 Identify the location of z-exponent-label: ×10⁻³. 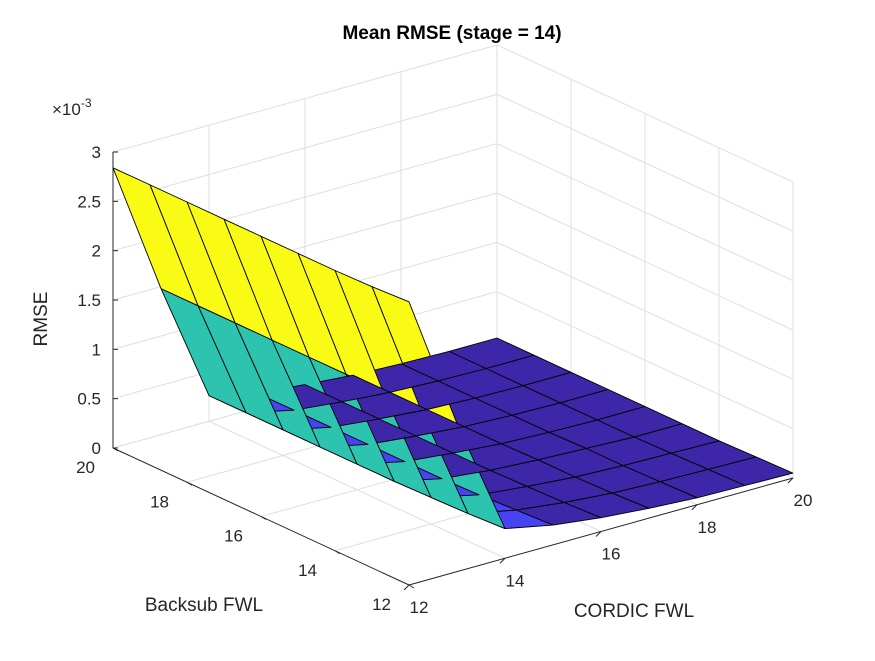
(72, 107).